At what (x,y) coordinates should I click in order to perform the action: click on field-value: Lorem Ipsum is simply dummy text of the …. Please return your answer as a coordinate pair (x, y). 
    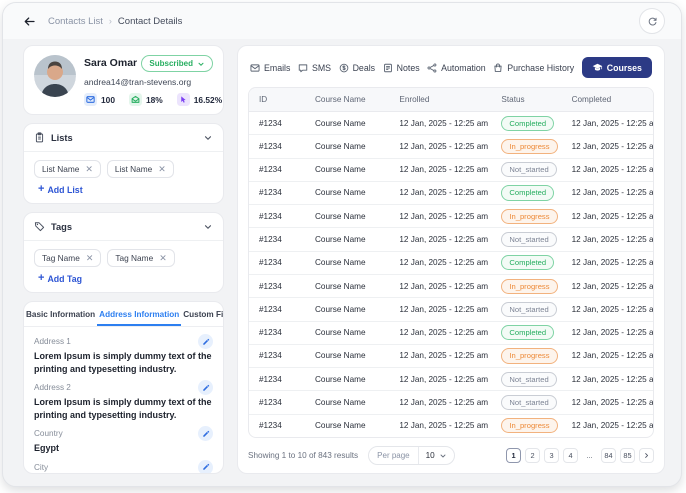
    Looking at the image, I should click on (123, 362).